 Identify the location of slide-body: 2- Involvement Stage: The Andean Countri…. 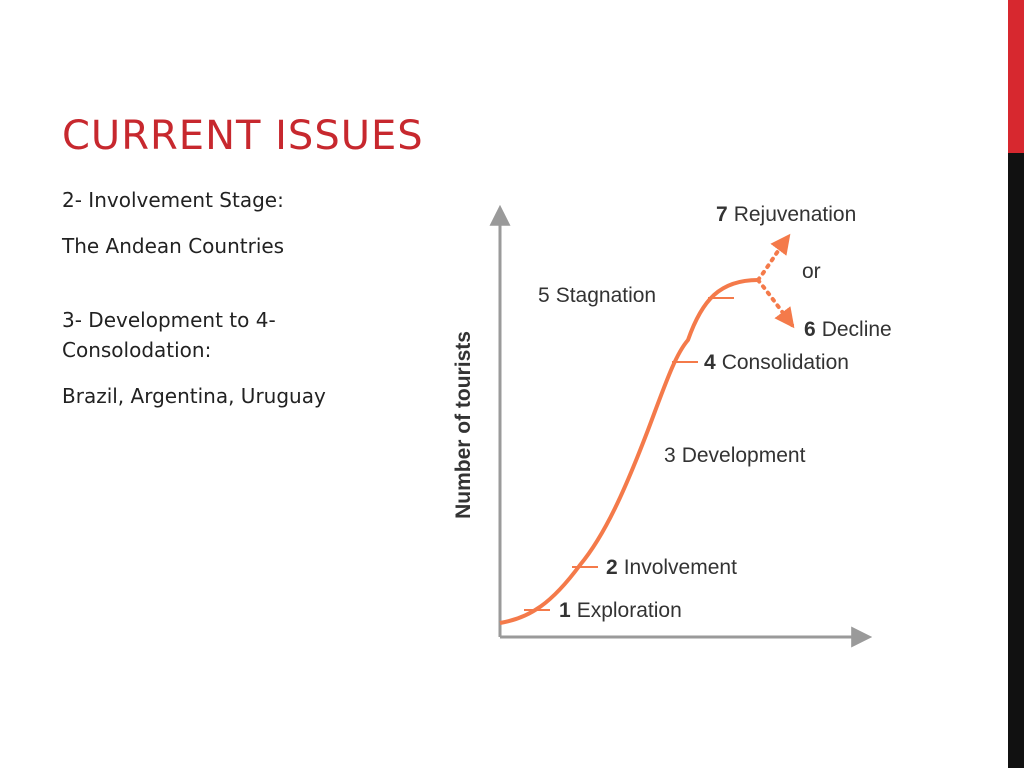
(222, 306).